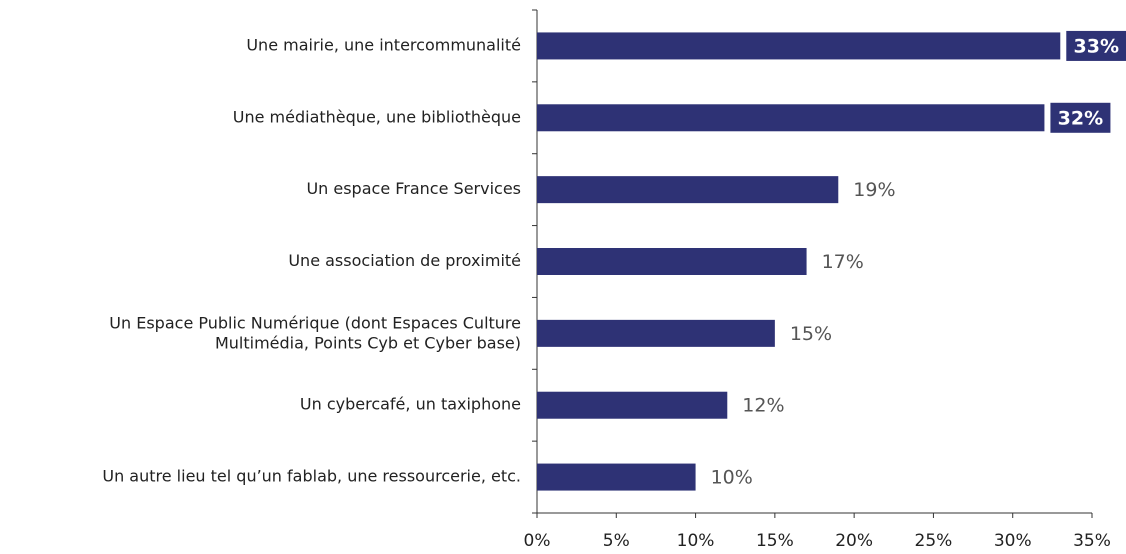 Image resolution: width=1126 pixels, height=554 pixels. What do you see at coordinates (934, 541) in the screenshot?
I see `x-tick-label: 25%` at bounding box center [934, 541].